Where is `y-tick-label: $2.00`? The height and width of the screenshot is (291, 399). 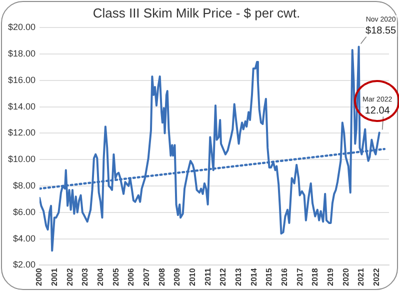
y-tick-label: $2.00 is located at coordinates (24, 265).